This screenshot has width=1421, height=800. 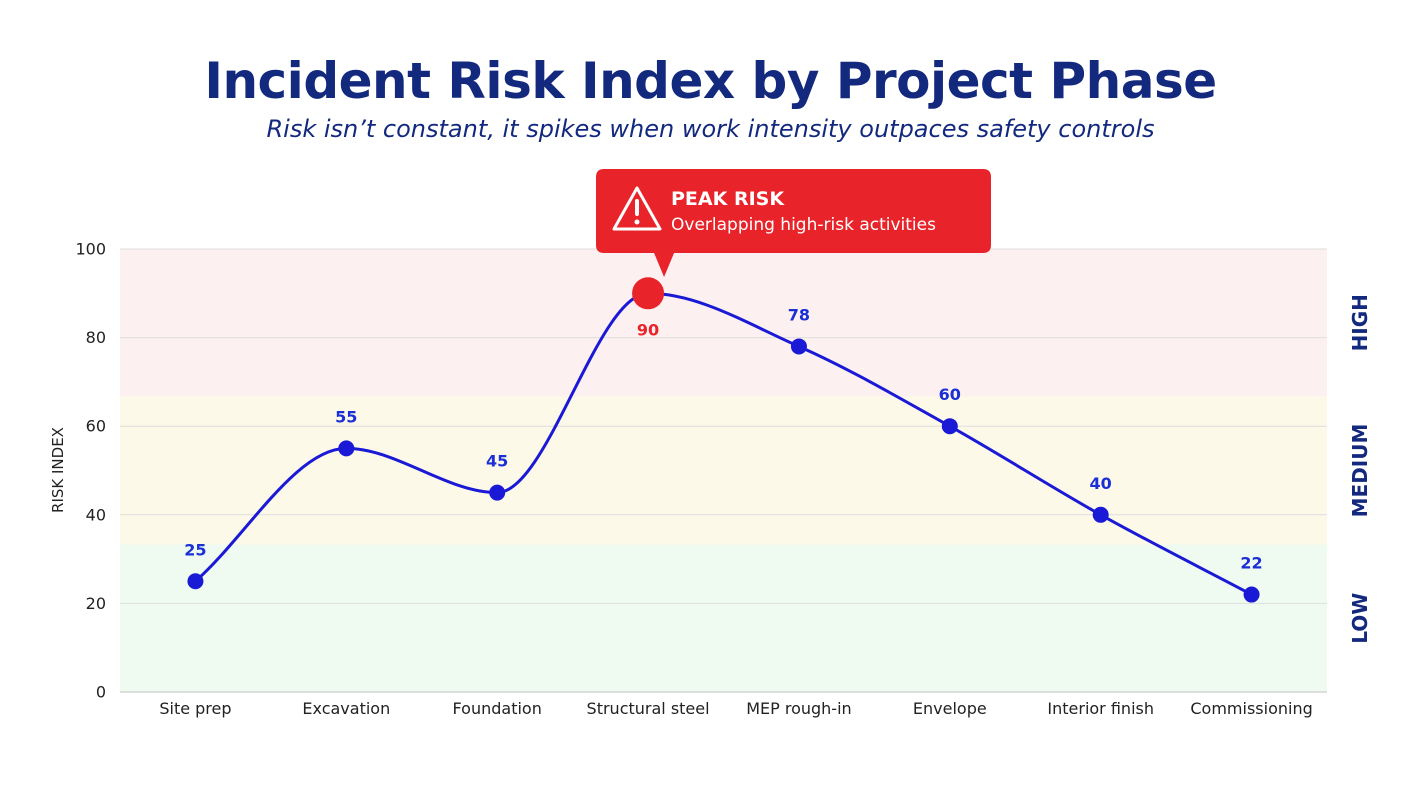 What do you see at coordinates (648, 293) in the screenshot?
I see `peak-point` at bounding box center [648, 293].